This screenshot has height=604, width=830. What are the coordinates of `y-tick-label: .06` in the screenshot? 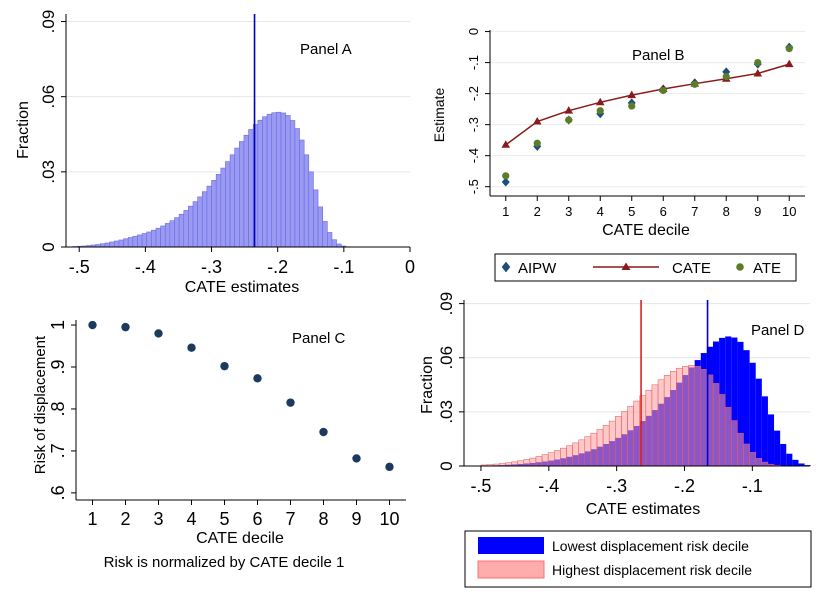 It's located at (48, 97).